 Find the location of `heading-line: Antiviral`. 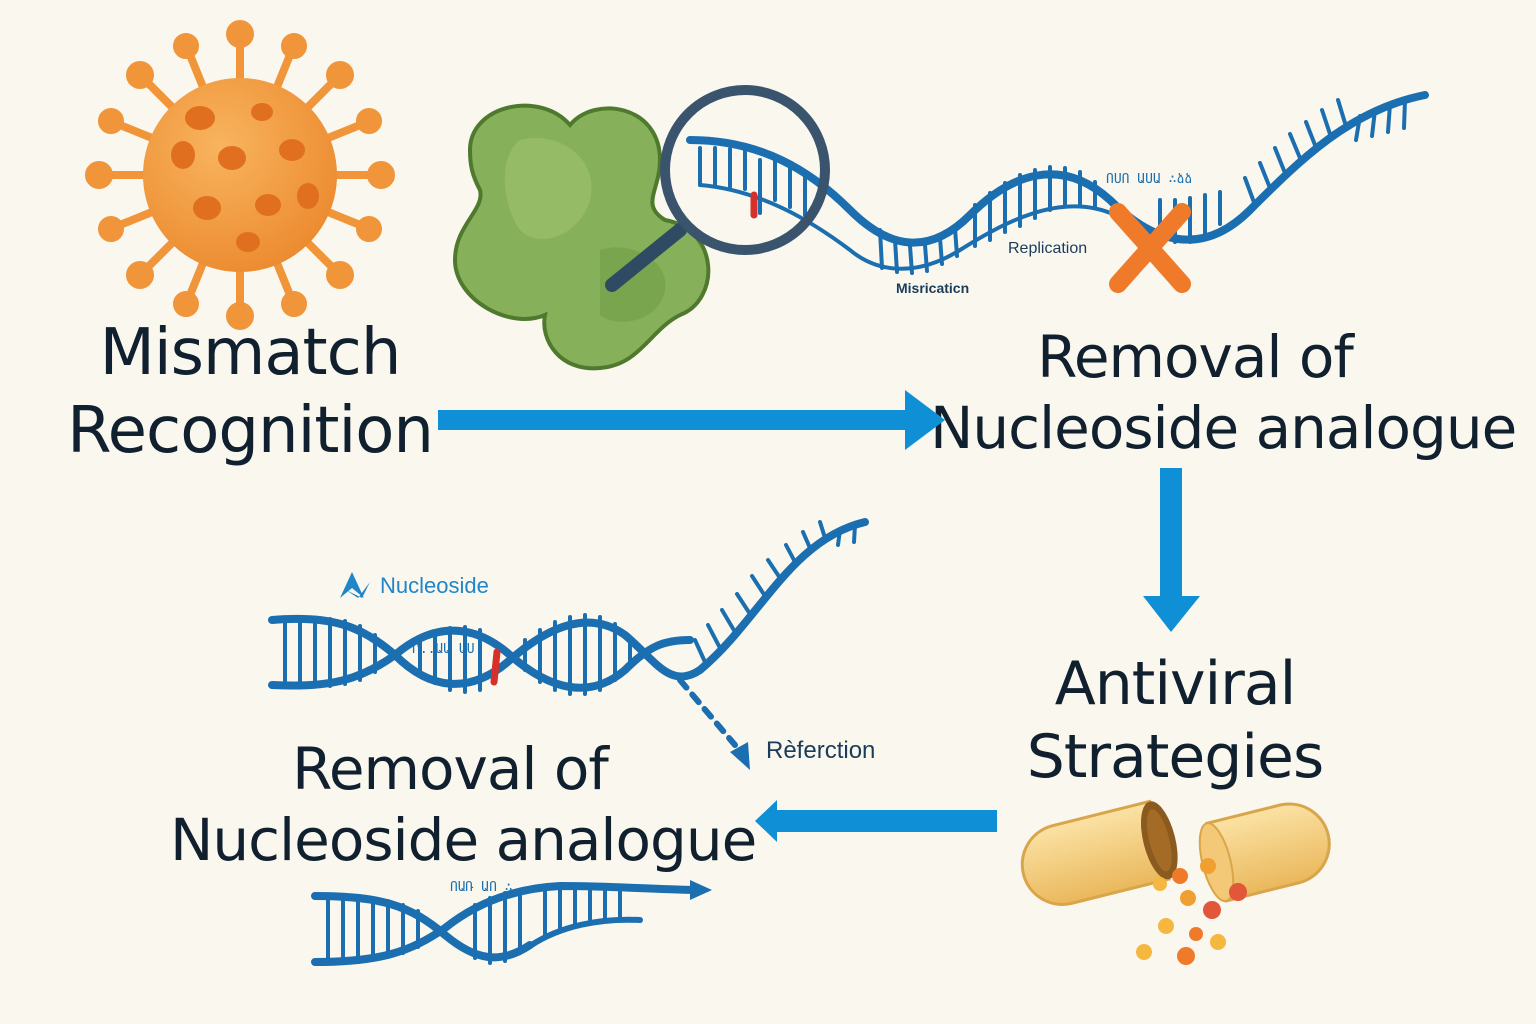

heading-line: Antiviral is located at coordinates (1175, 684).